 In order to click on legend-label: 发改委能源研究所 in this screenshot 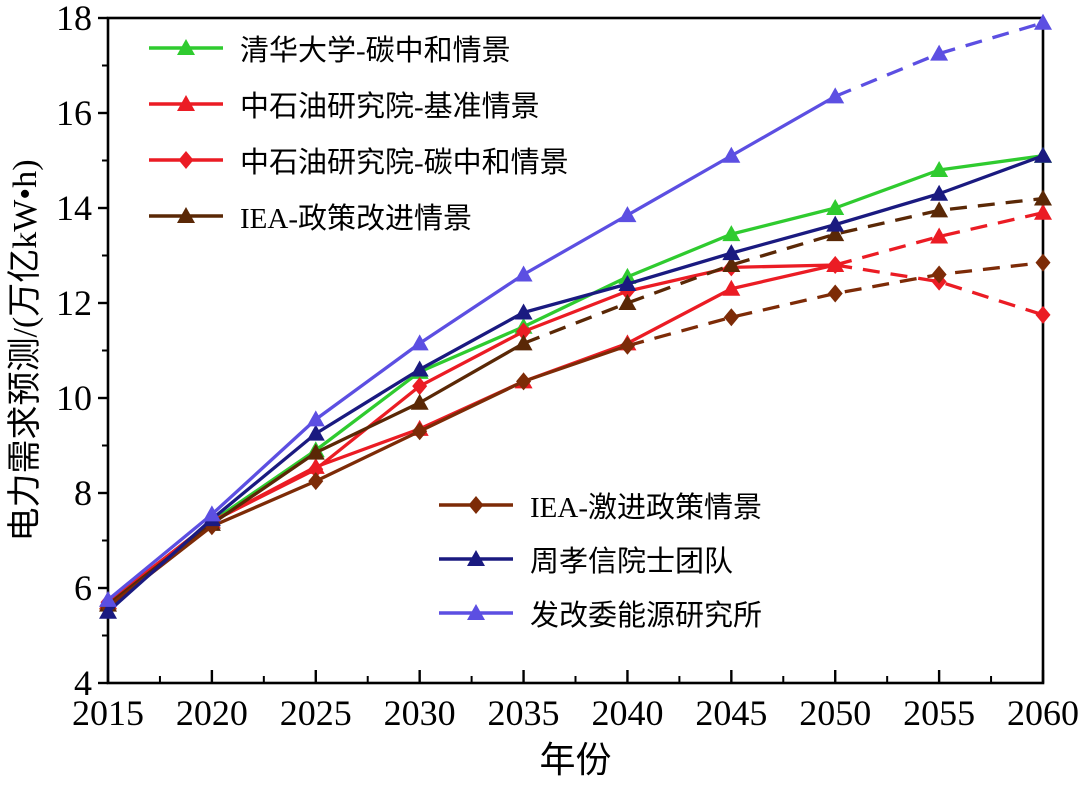, I will do `click(646, 616)`.